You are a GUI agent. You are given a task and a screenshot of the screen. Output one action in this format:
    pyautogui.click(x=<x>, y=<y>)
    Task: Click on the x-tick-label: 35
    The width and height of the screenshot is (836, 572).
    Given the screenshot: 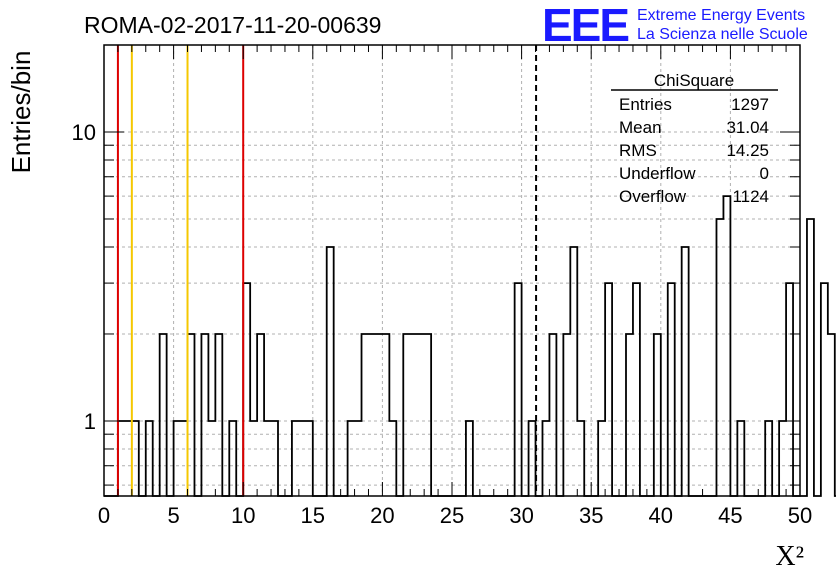 What is the action you would take?
    pyautogui.click(x=591, y=515)
    